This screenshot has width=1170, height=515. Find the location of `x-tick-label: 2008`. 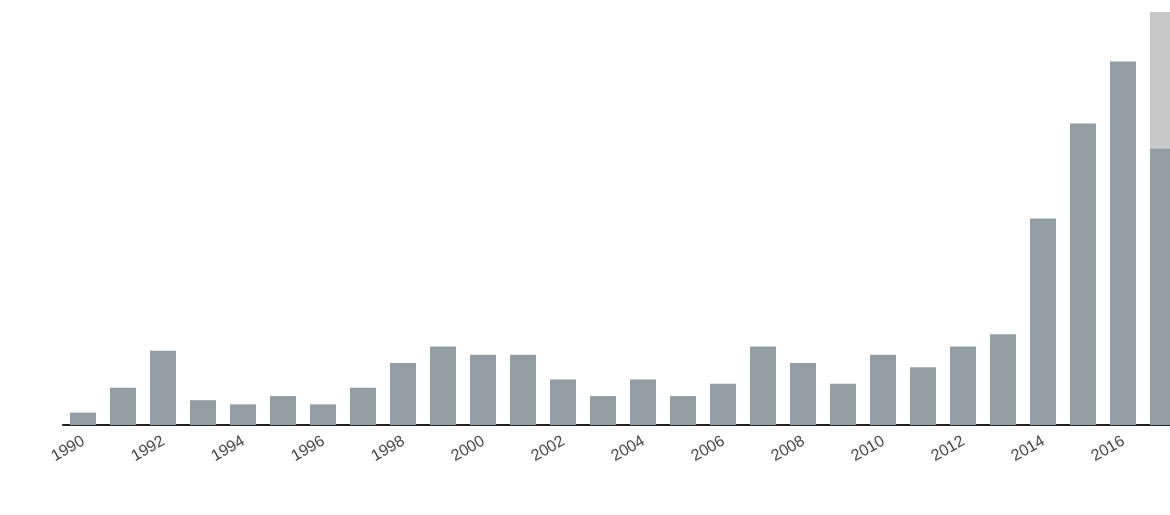

x-tick-label: 2008 is located at coordinates (787, 448).